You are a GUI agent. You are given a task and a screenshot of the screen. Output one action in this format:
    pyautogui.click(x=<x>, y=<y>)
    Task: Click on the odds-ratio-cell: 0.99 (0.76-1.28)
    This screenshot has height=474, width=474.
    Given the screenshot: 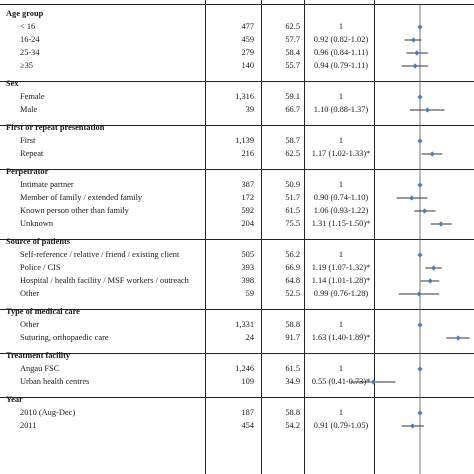 What is the action you would take?
    pyautogui.click(x=341, y=293)
    